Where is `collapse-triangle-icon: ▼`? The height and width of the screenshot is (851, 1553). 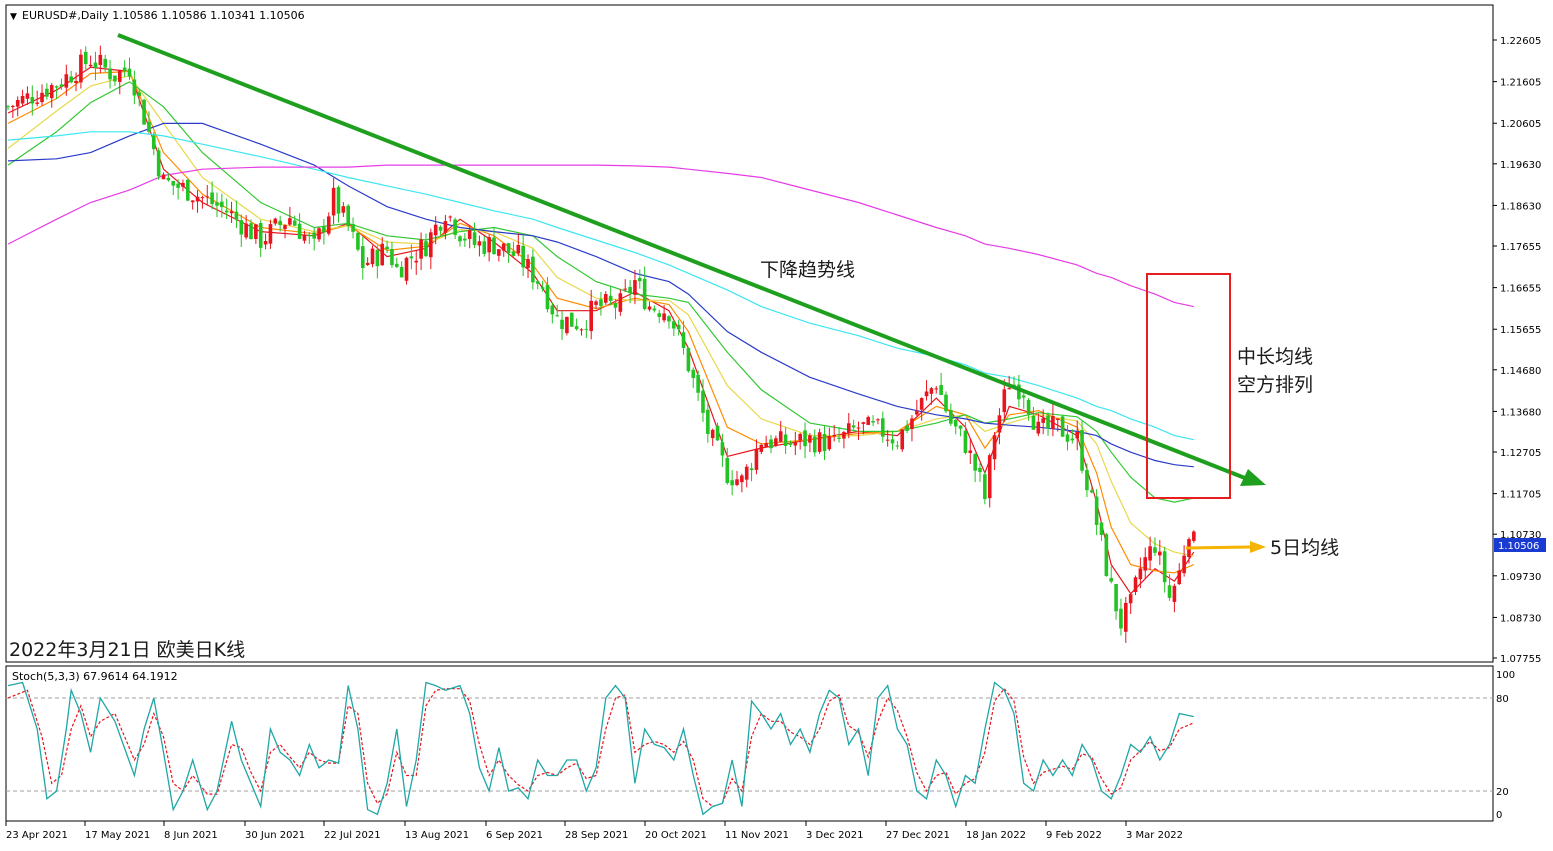 collapse-triangle-icon: ▼ is located at coordinates (13, 17).